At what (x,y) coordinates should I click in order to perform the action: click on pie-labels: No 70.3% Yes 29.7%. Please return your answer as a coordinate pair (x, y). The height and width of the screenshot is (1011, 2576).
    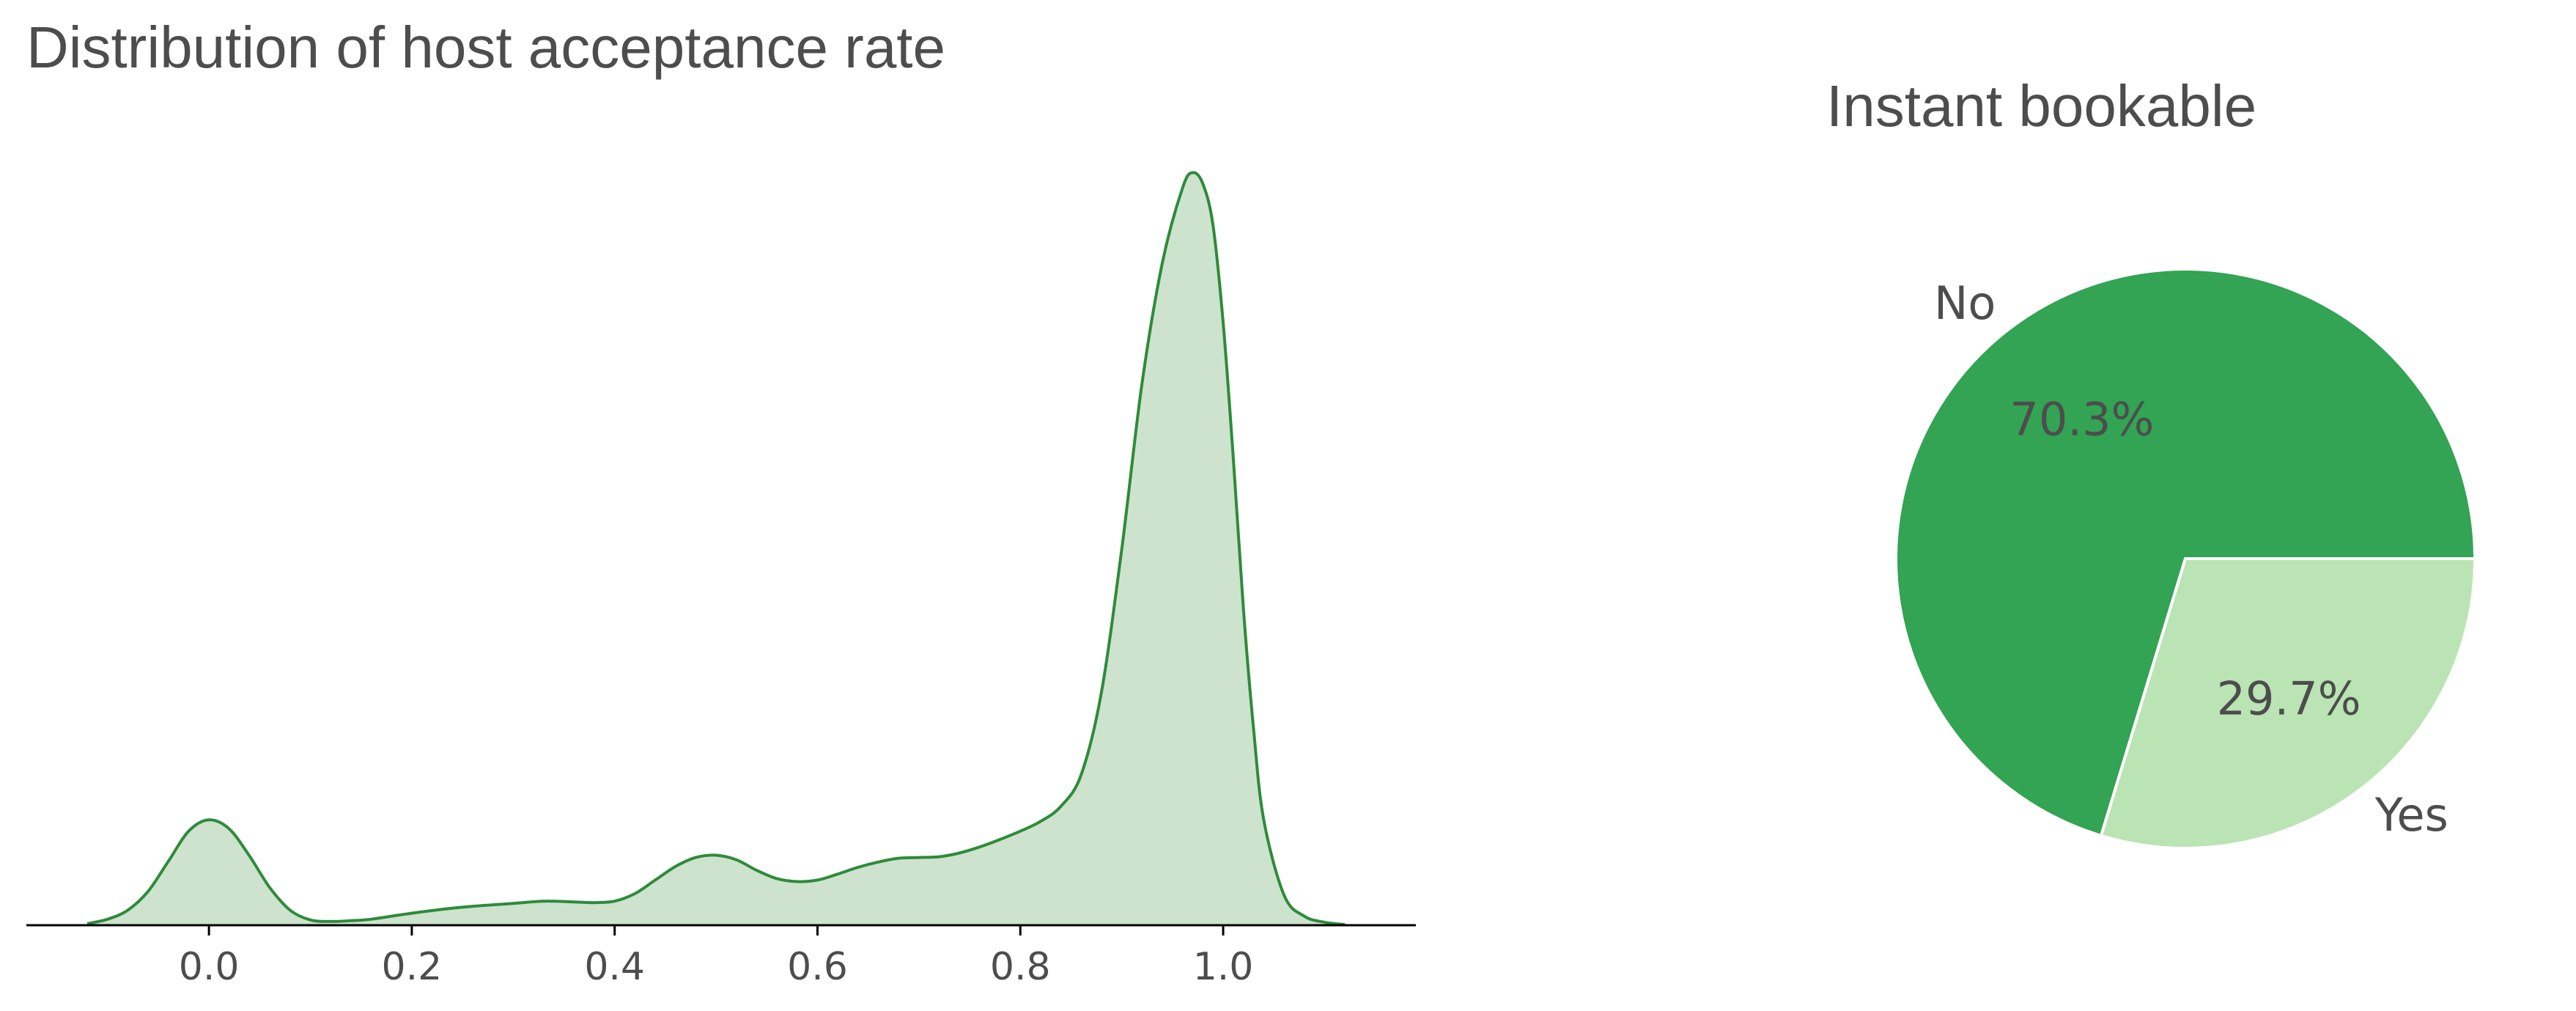
    Looking at the image, I should click on (2191, 559).